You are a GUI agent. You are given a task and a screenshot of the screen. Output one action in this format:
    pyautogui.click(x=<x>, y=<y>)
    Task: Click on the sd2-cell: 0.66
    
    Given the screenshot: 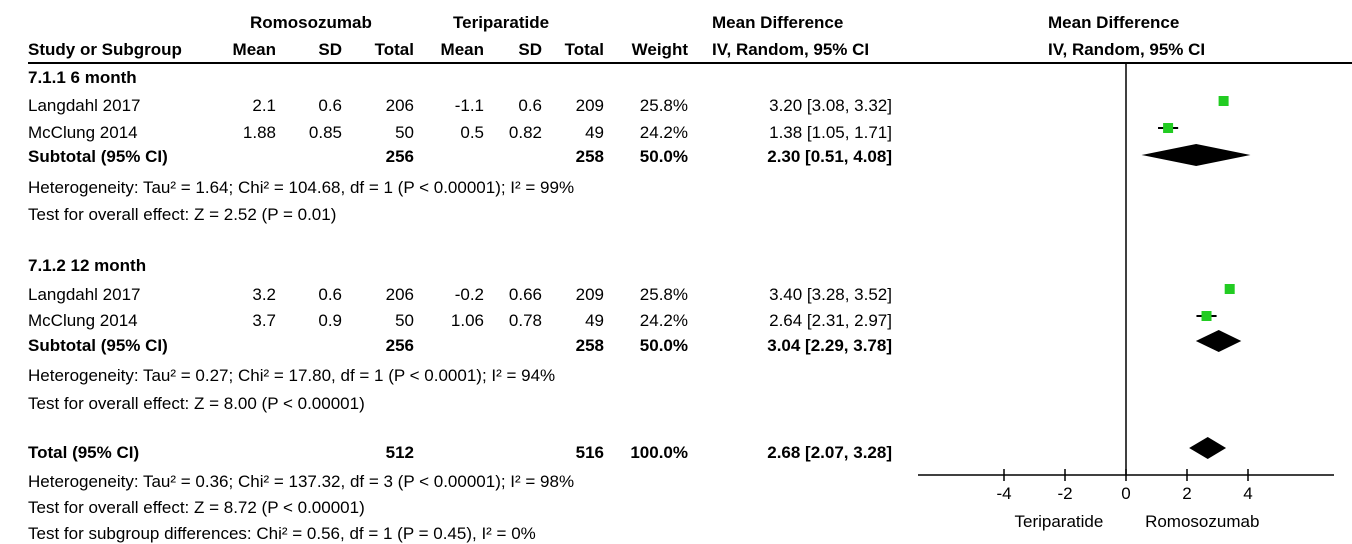 What is the action you would take?
    pyautogui.click(x=525, y=294)
    